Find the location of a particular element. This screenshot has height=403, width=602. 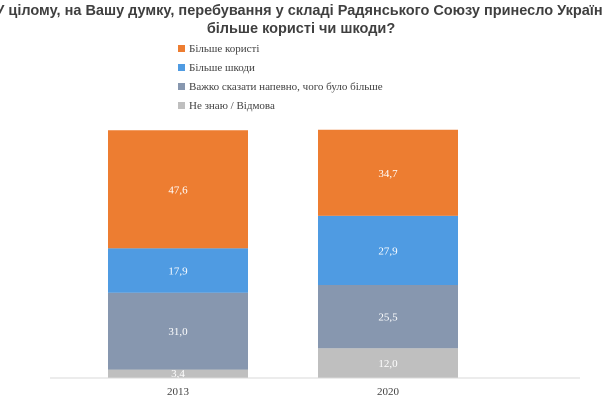

legend-item-4: Не знаю / Відмова is located at coordinates (226, 106).